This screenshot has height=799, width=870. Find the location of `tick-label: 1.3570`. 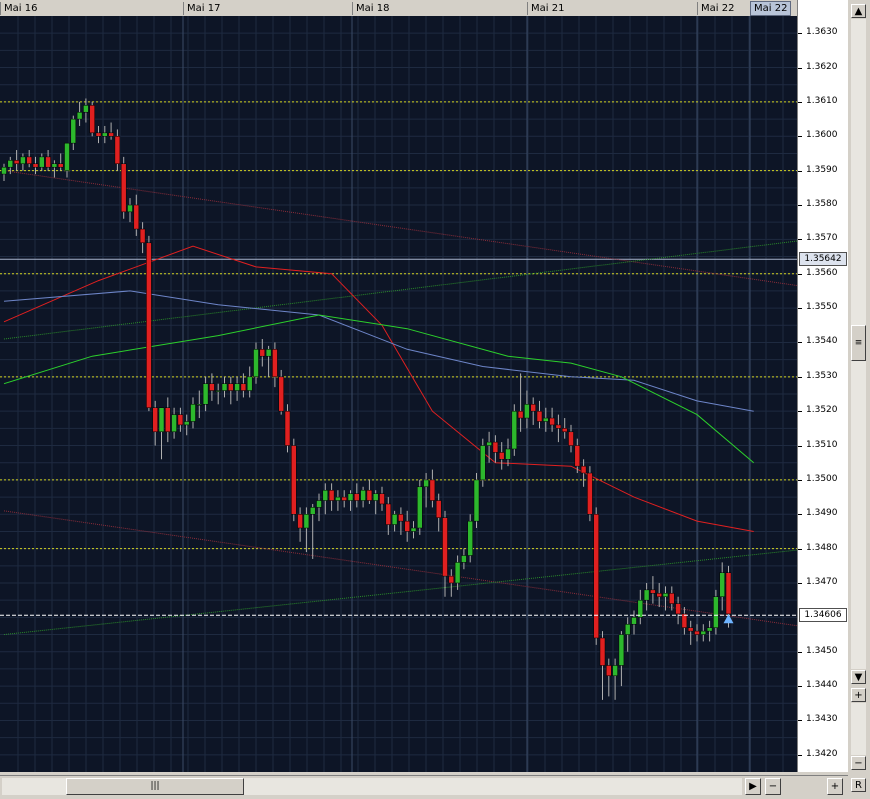

tick-label: 1.3570 is located at coordinates (822, 238).